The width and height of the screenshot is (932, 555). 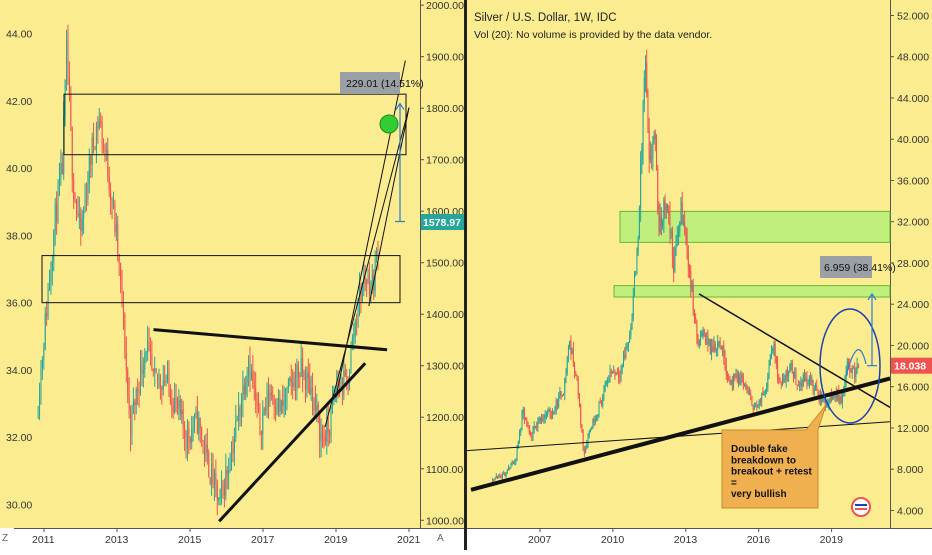 I want to click on right-price-scale-tick-label: 48.000, so click(x=913, y=58).